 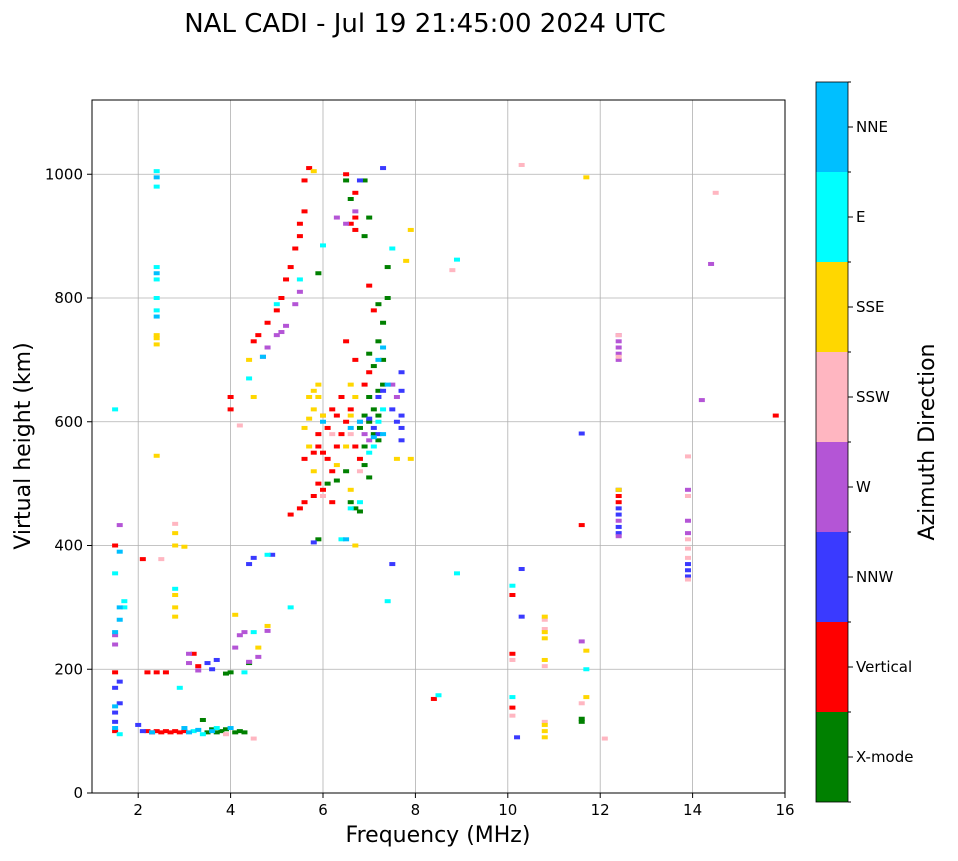 What do you see at coordinates (832, 442) in the screenshot?
I see `colorbar-frame` at bounding box center [832, 442].